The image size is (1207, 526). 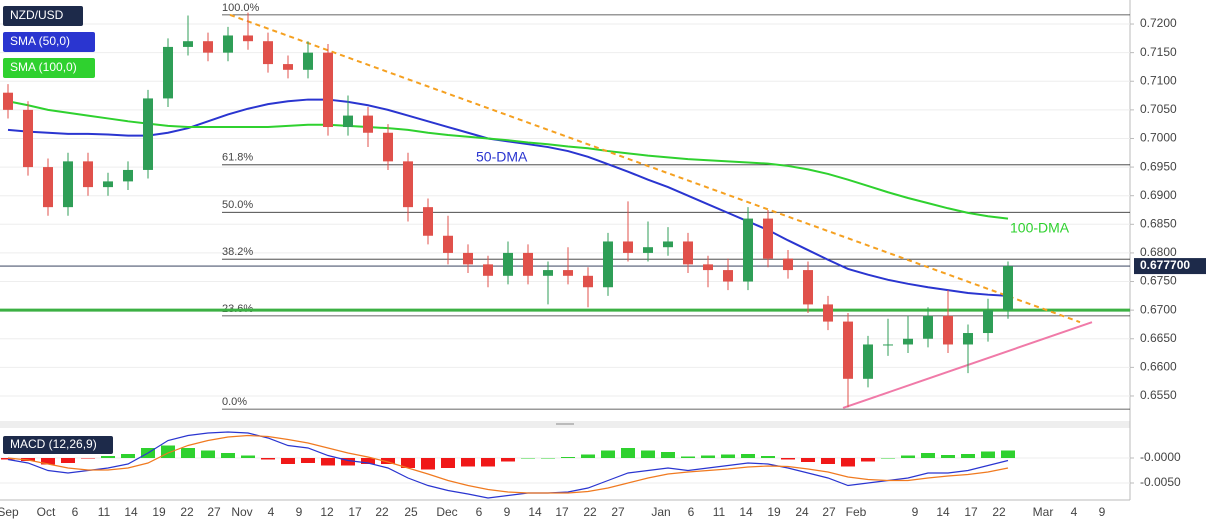 I want to click on x-tick-label: Mar, so click(x=1043, y=512).